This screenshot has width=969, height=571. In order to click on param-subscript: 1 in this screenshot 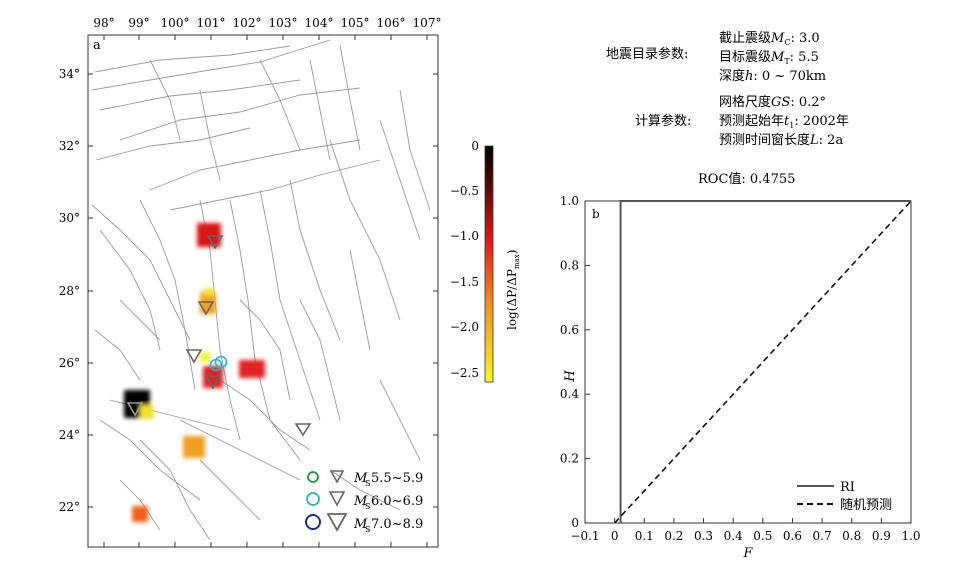, I will do `click(791, 125)`.